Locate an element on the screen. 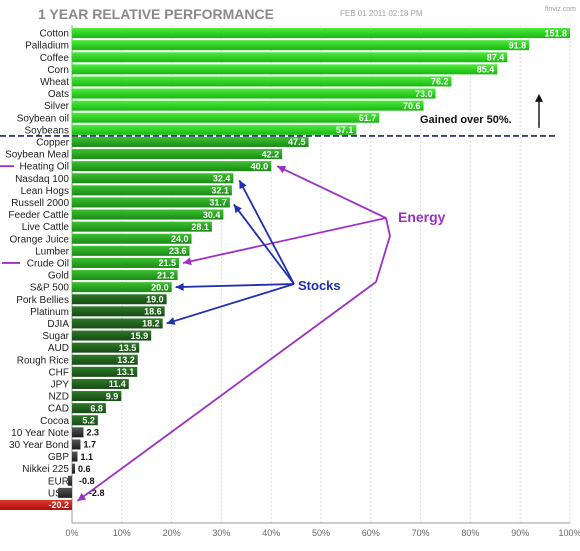 The height and width of the screenshot is (551, 580). energy-arrow-head is located at coordinates (187, 261).